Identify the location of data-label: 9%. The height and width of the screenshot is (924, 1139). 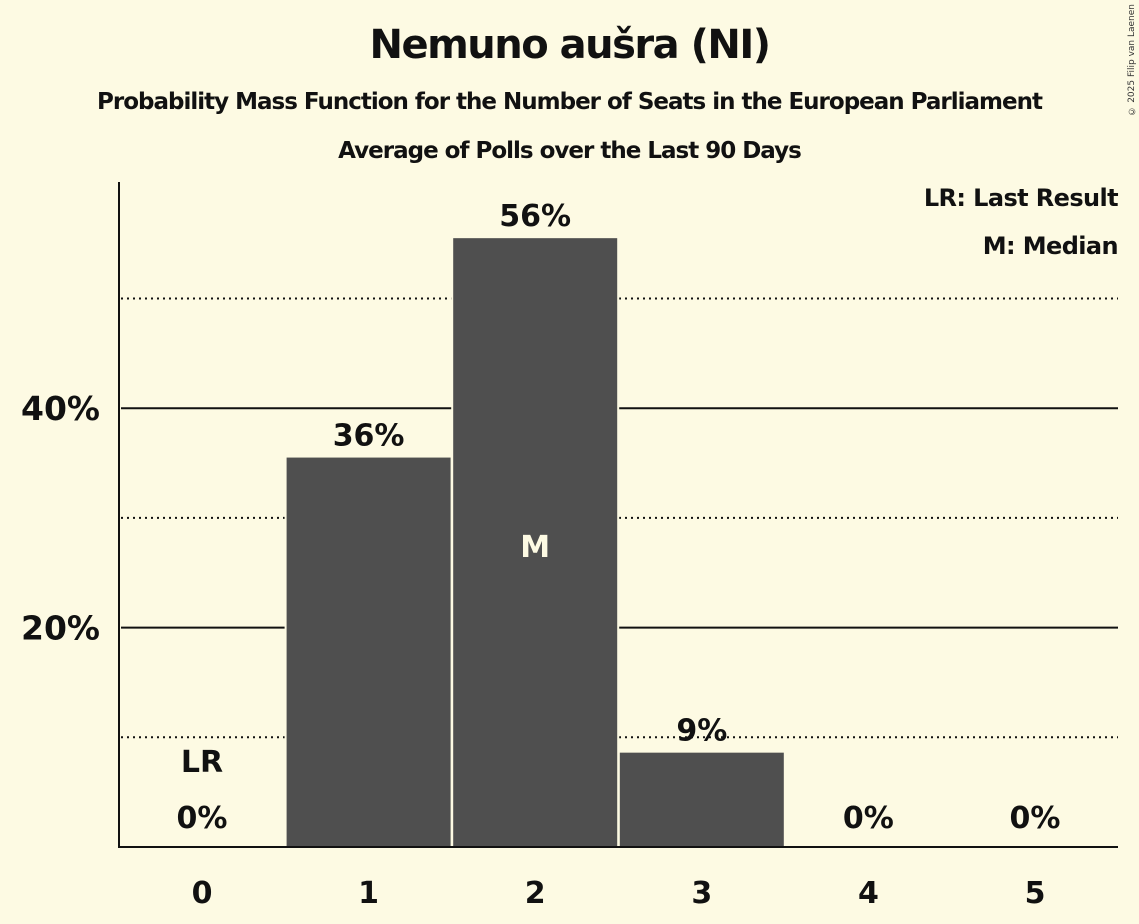
(701, 731).